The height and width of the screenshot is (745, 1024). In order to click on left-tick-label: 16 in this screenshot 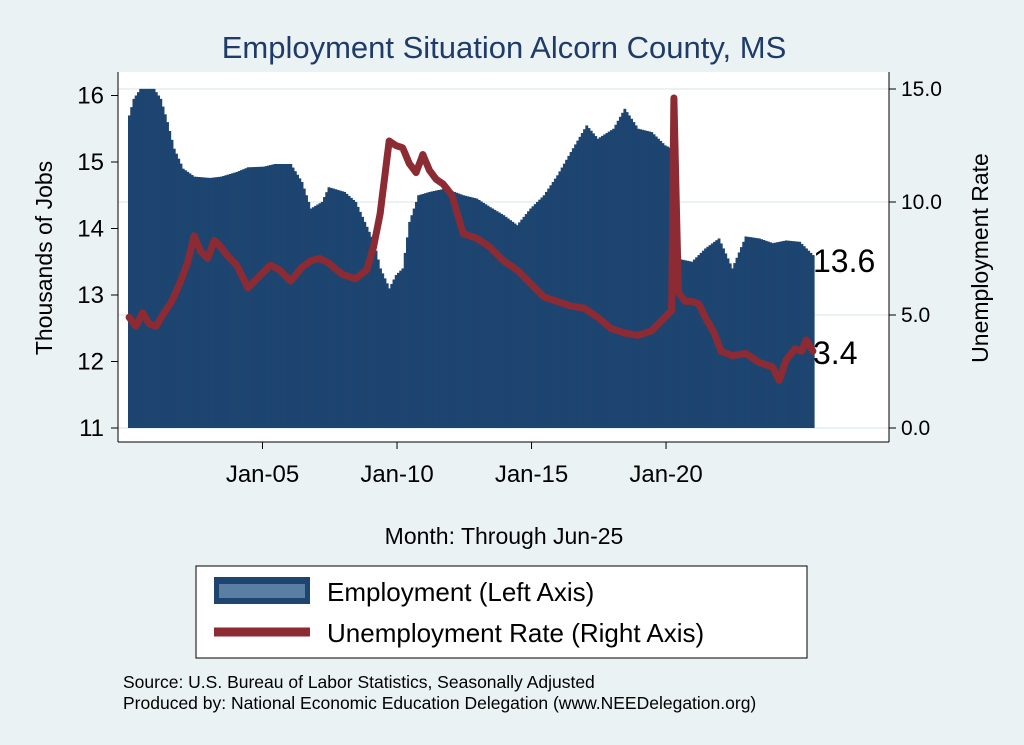, I will do `click(90, 96)`.